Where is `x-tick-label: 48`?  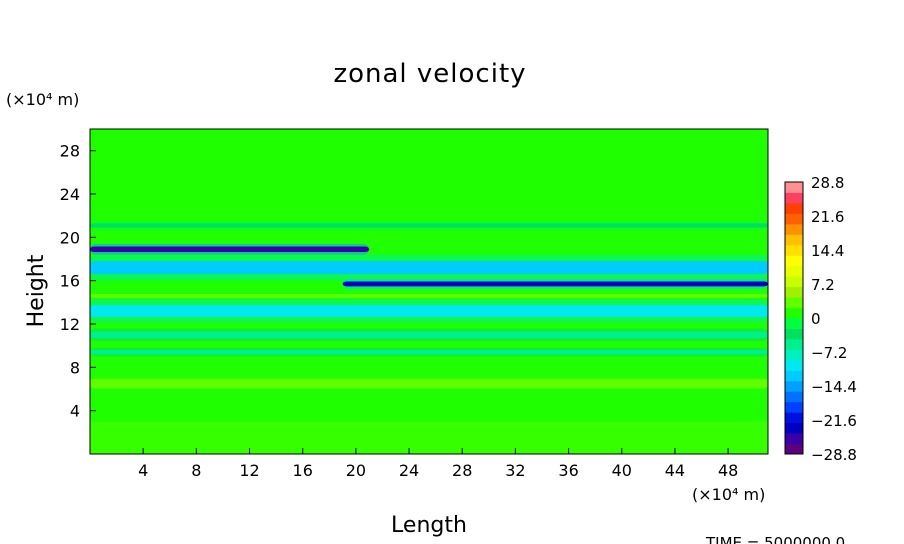 x-tick-label: 48 is located at coordinates (728, 470).